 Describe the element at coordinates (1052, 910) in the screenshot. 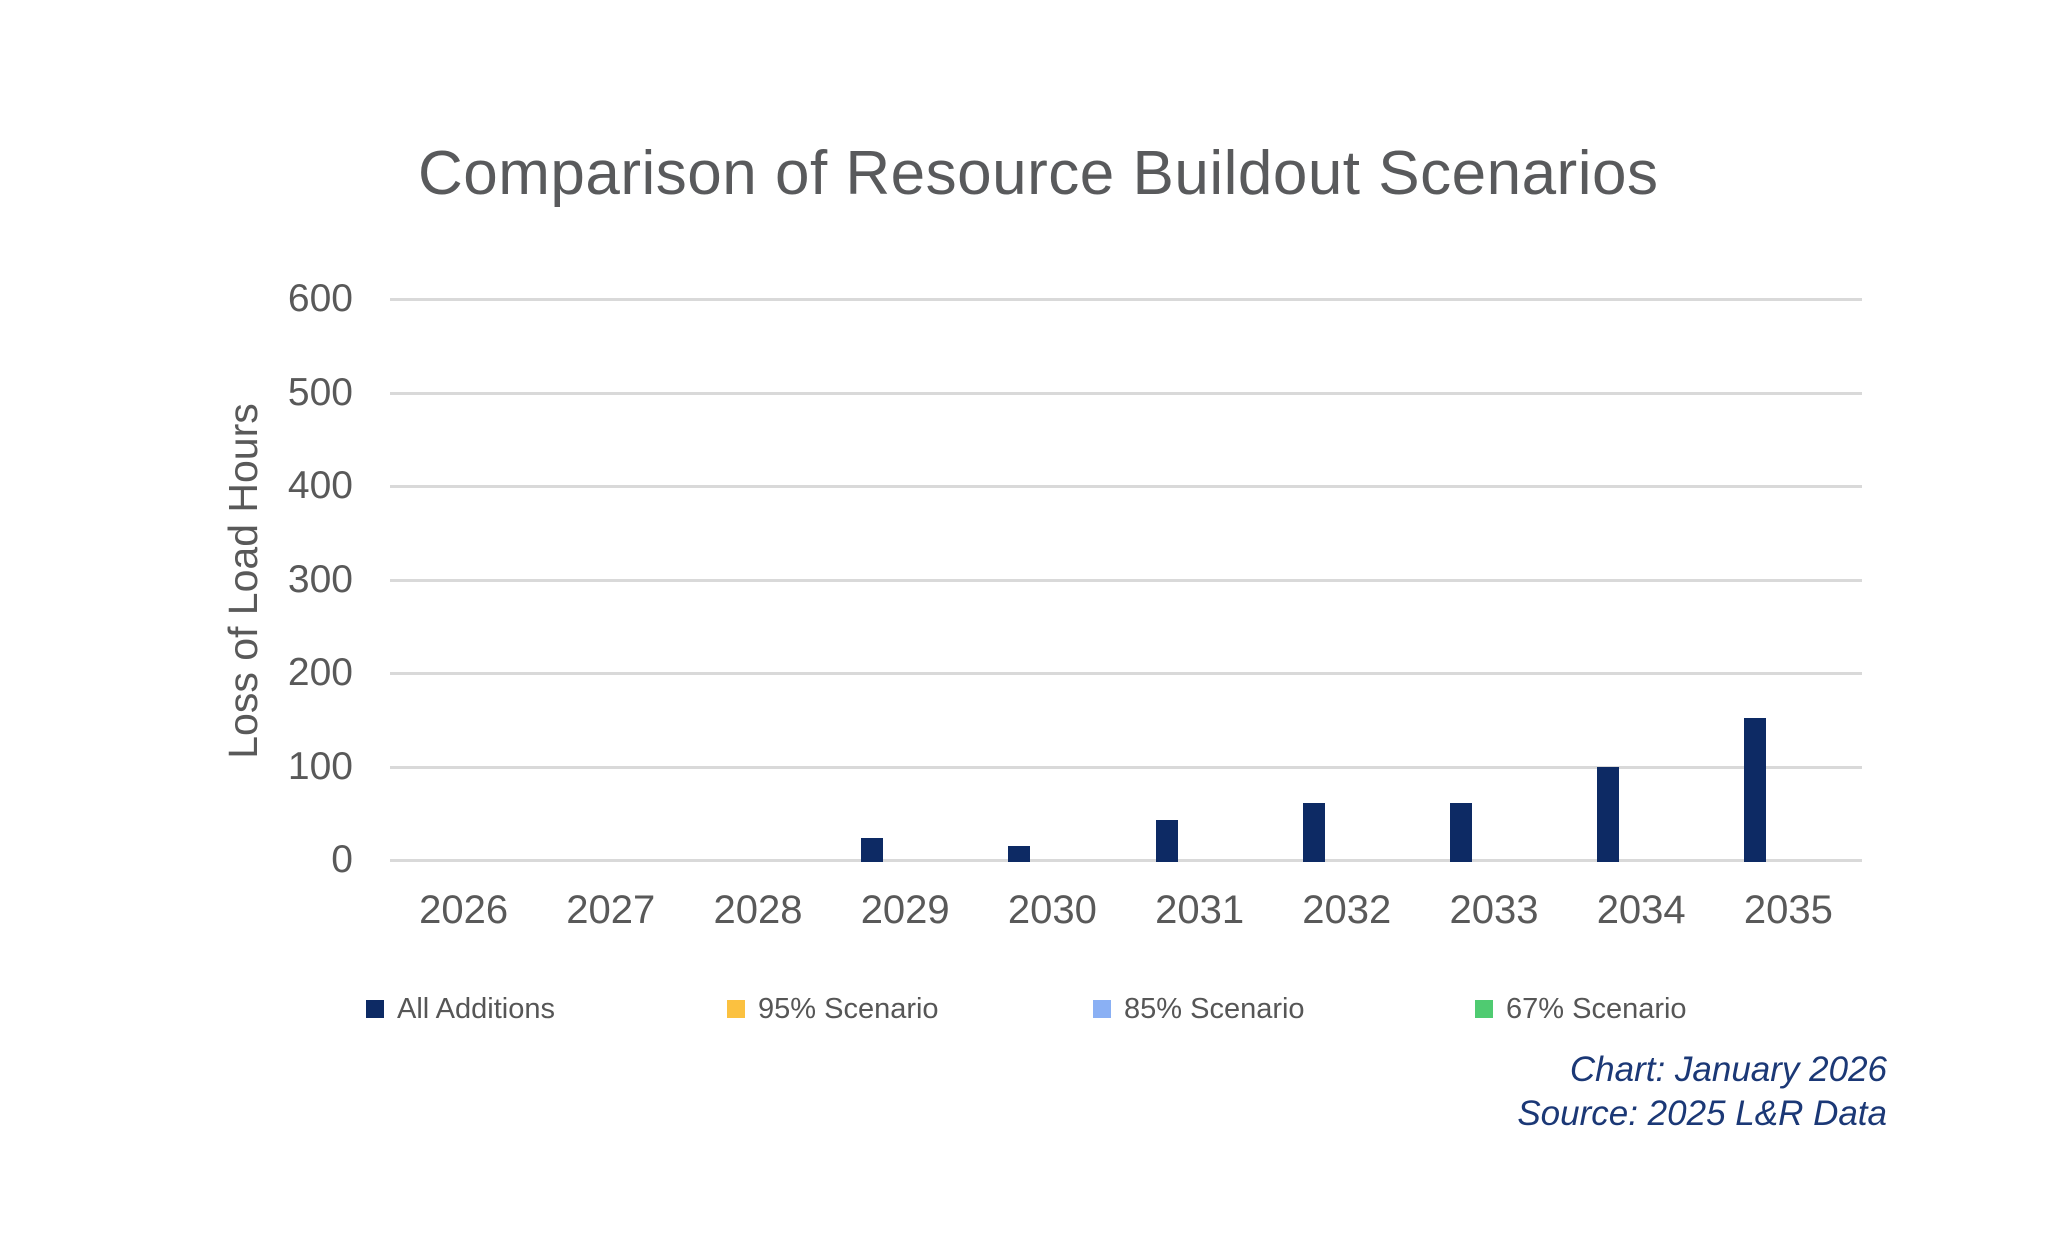

I see `x-tick-label-2030: 2030` at that location.